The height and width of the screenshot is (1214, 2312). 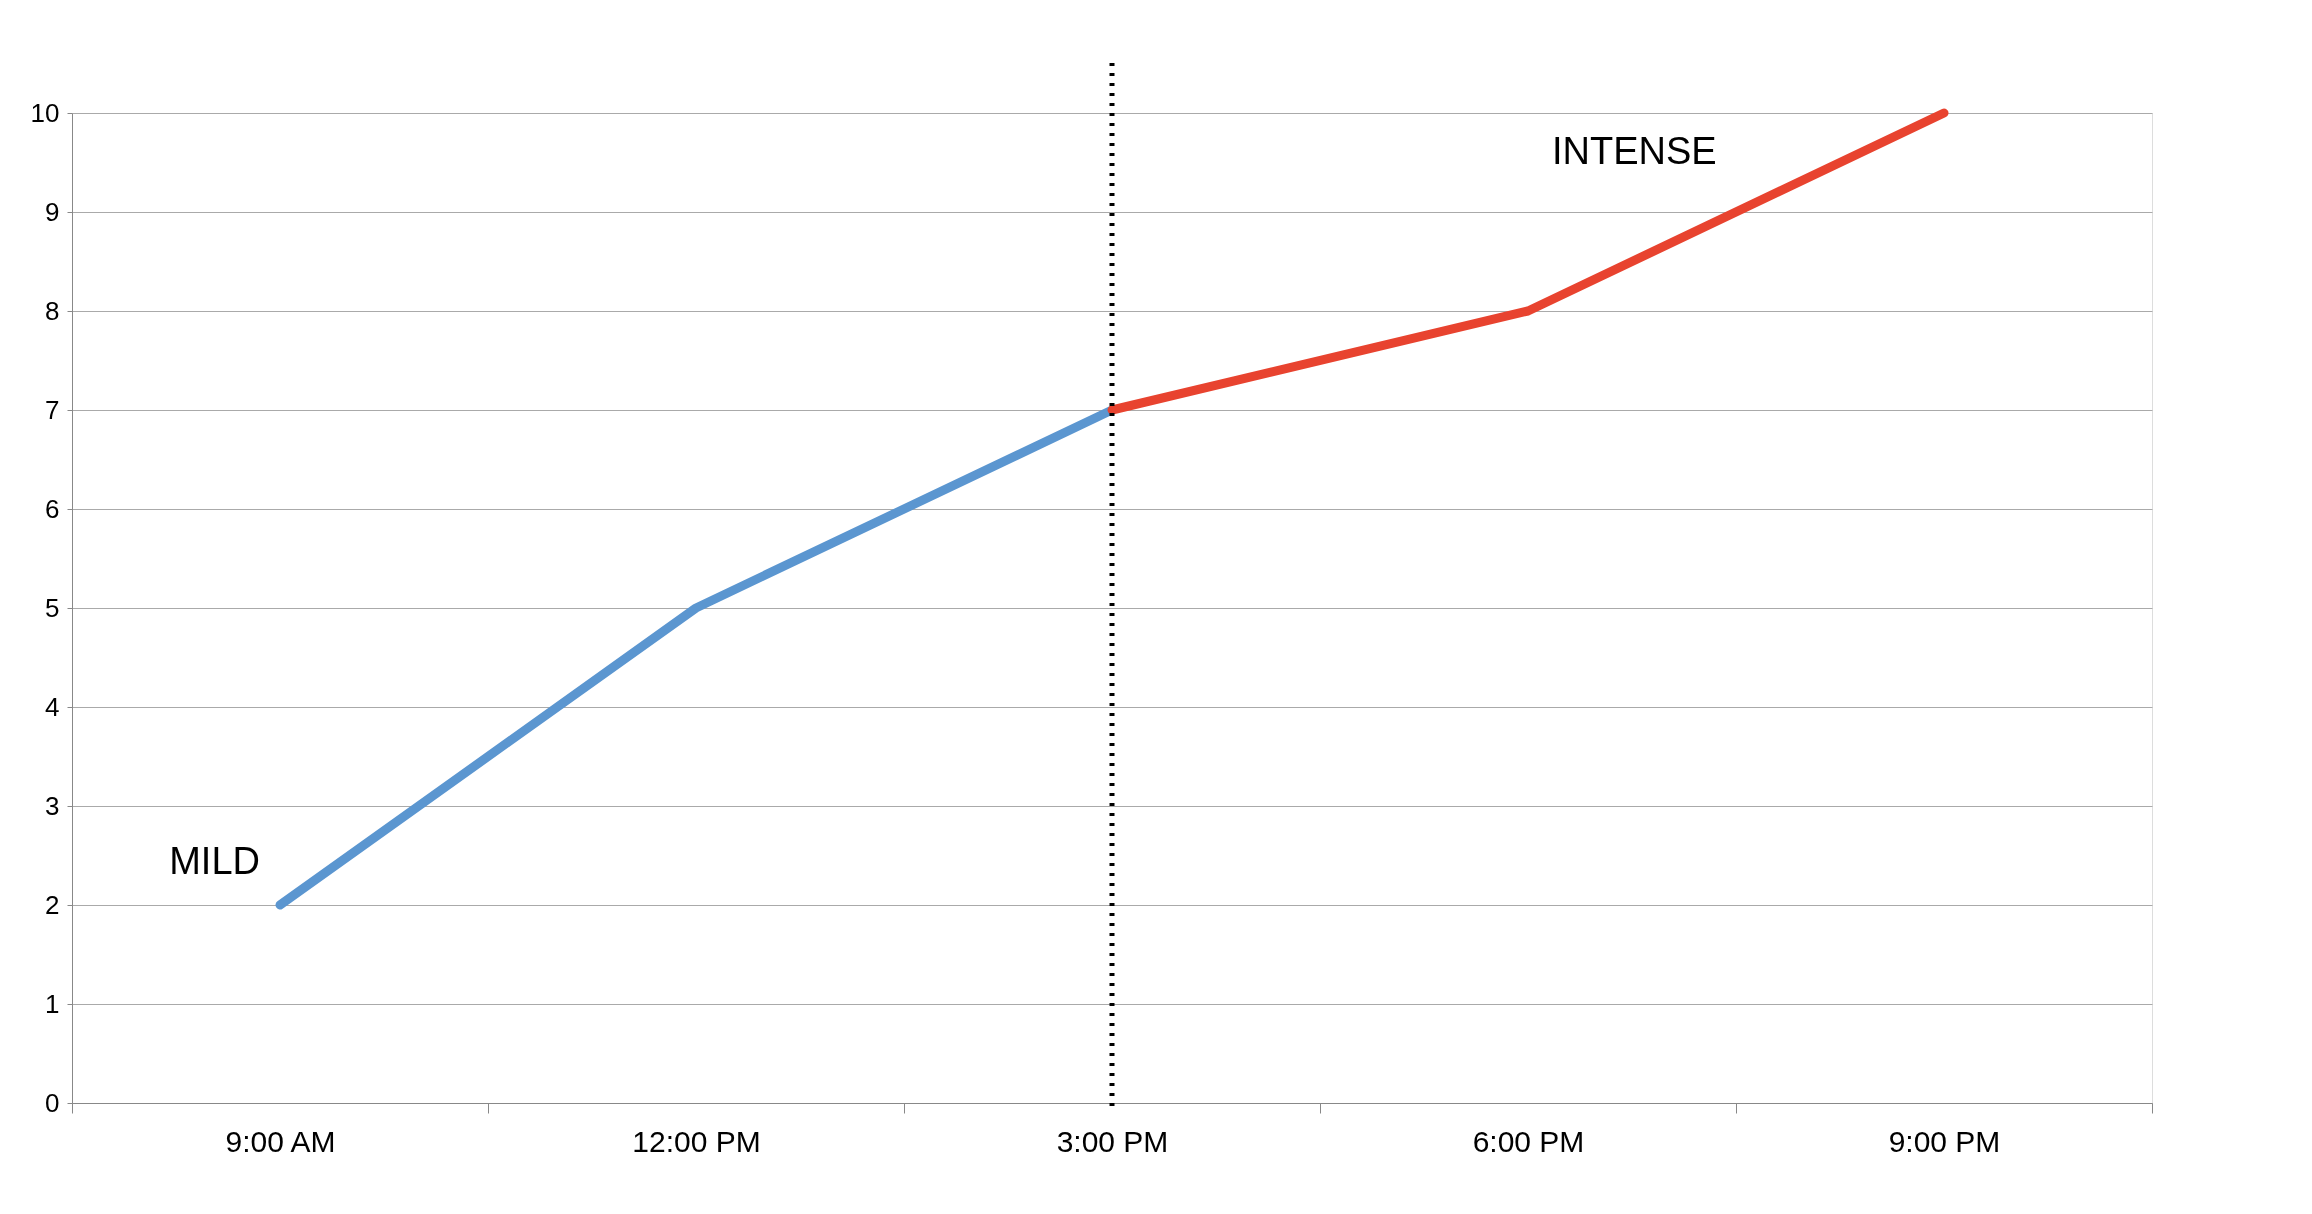 I want to click on annotation: INTENSE, so click(x=1634, y=151).